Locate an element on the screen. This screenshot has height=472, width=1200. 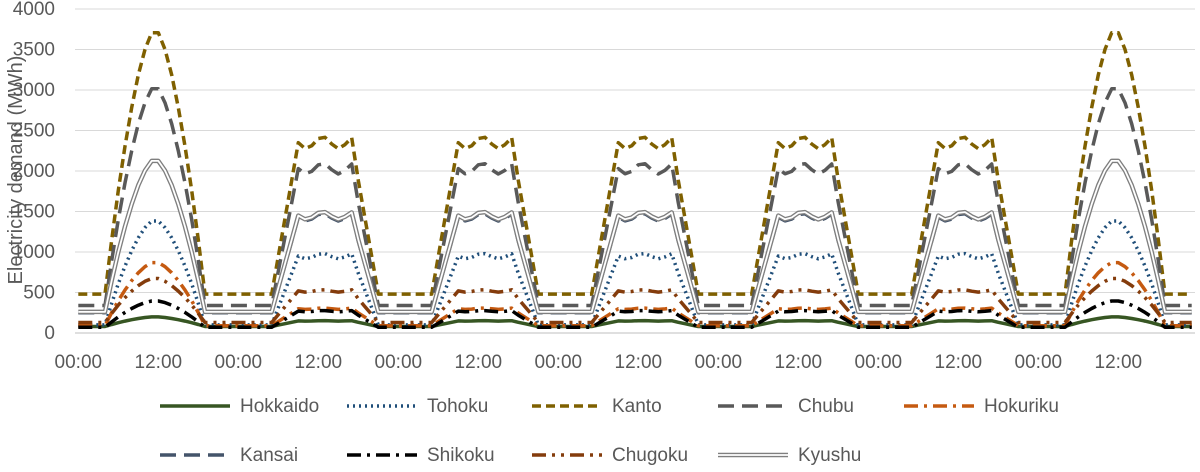
y-tick-label: 2000 is located at coordinates (34, 171).